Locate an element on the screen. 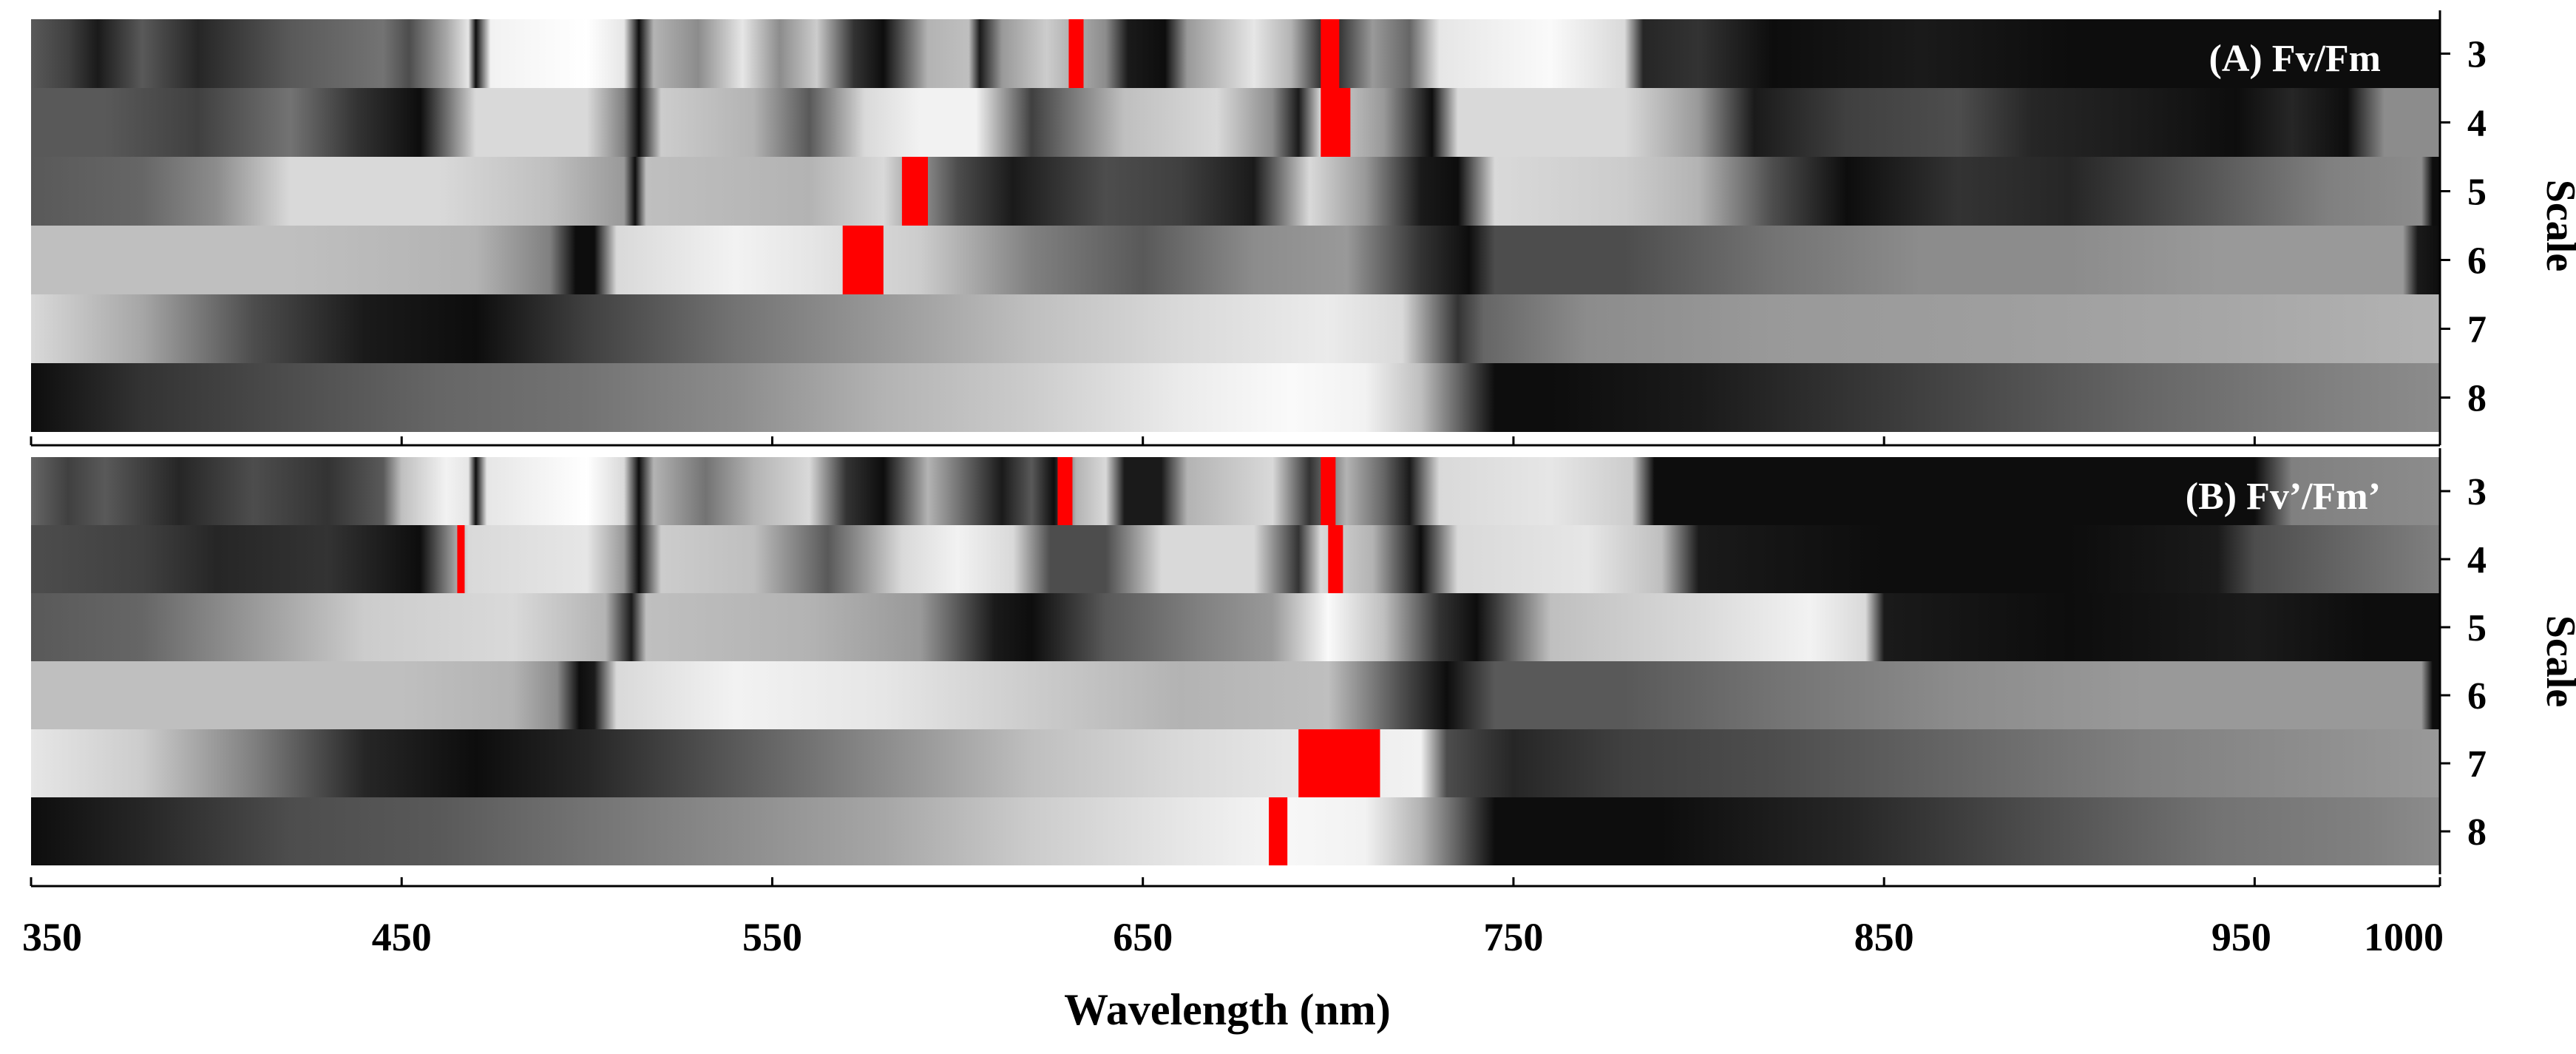 The width and height of the screenshot is (2576, 1054). x-tick-label-650: 650 is located at coordinates (1143, 937).